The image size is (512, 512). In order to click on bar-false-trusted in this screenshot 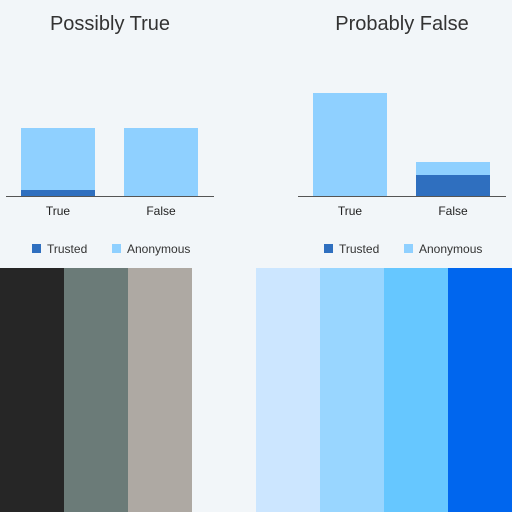, I will do `click(453, 185)`.